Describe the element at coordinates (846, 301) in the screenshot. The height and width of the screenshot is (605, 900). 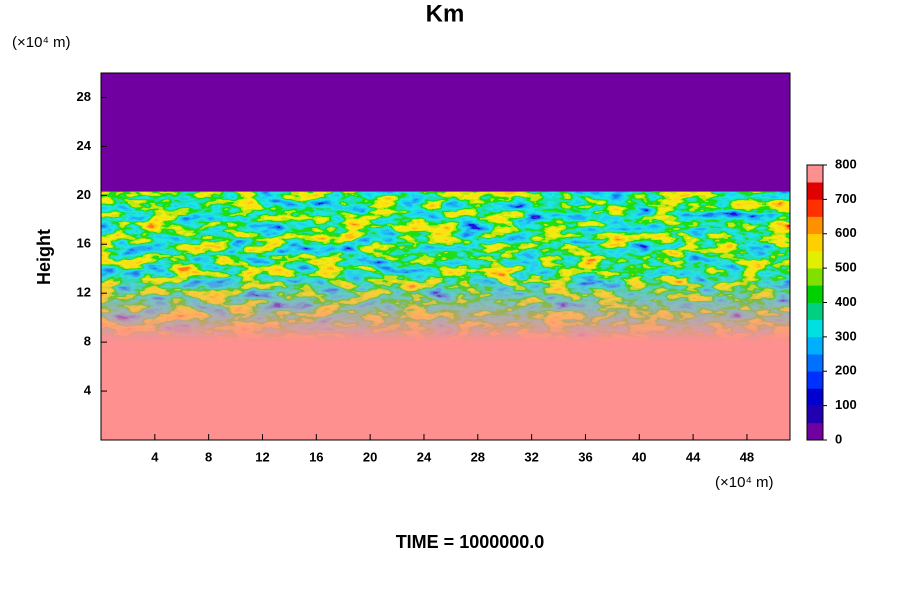
I see `colorbar-tick-label: 400` at that location.